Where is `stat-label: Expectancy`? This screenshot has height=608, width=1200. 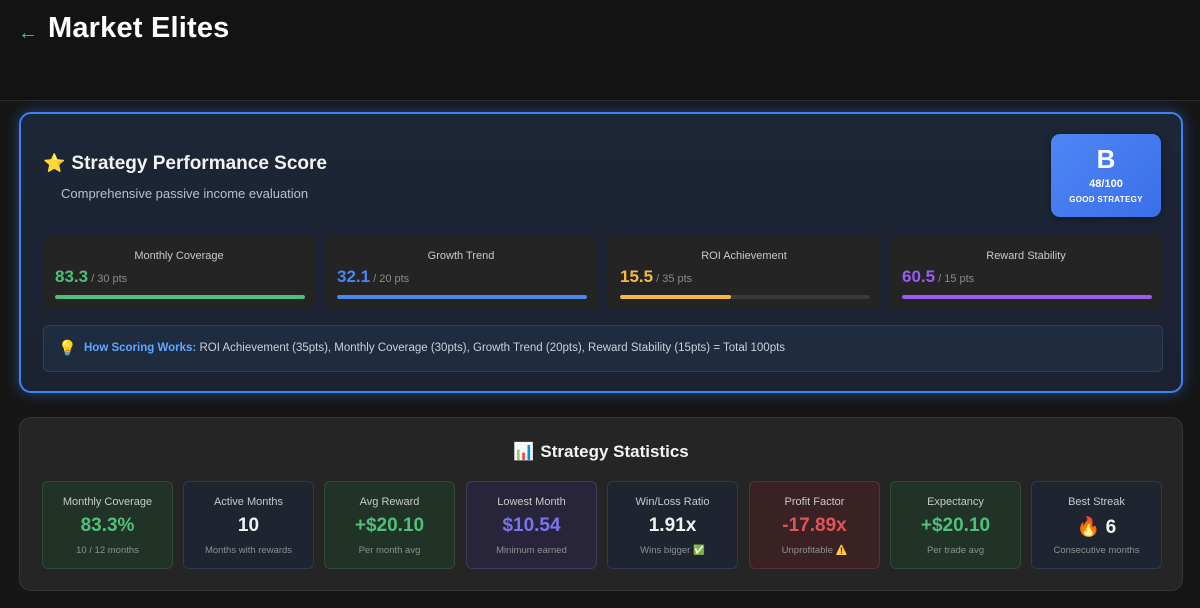 stat-label: Expectancy is located at coordinates (955, 502).